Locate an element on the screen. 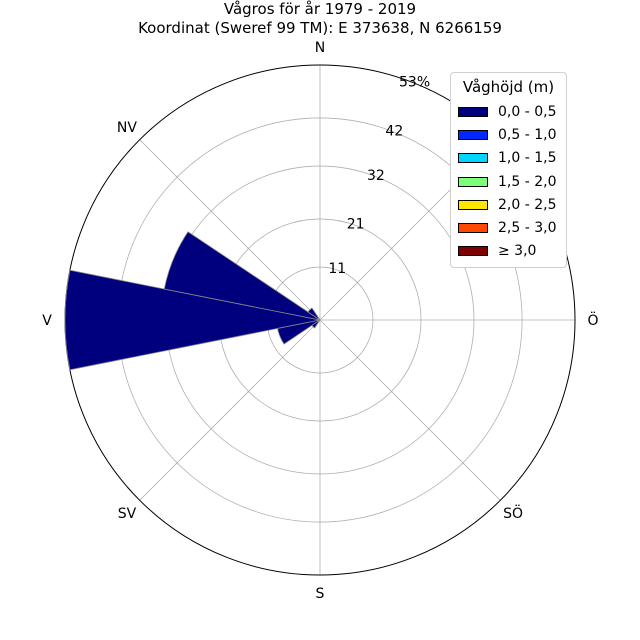 This screenshot has height=640, width=640. direction-label: S is located at coordinates (320, 594).